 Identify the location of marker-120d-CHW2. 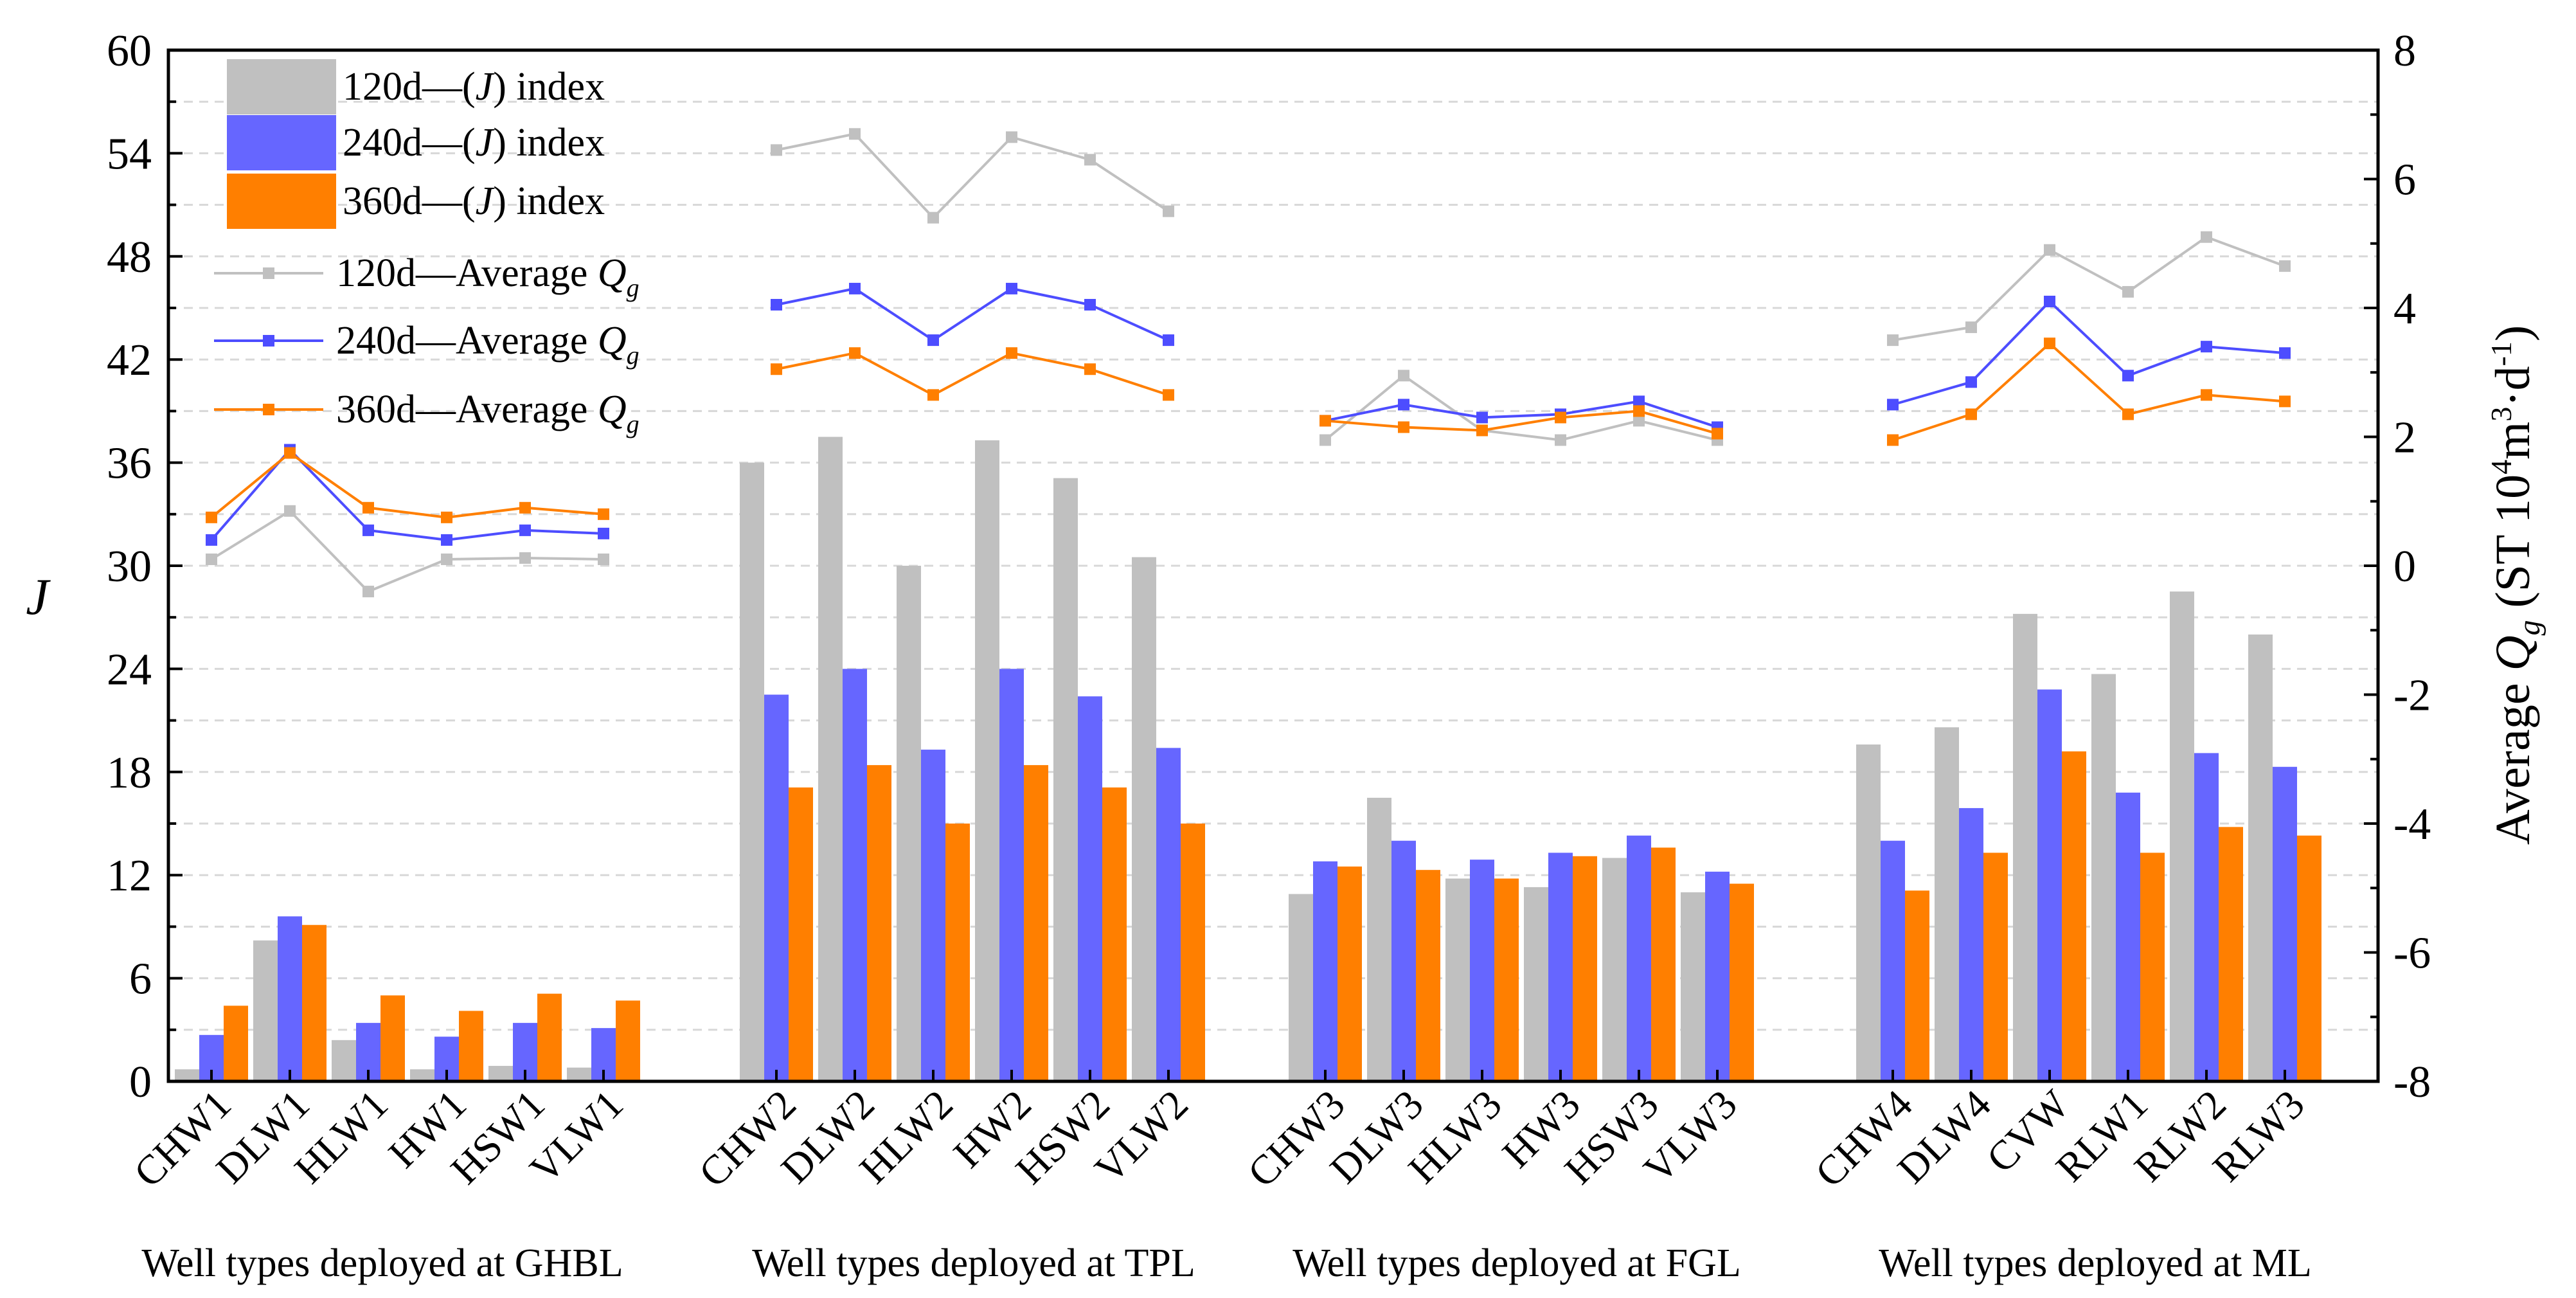
(776, 150).